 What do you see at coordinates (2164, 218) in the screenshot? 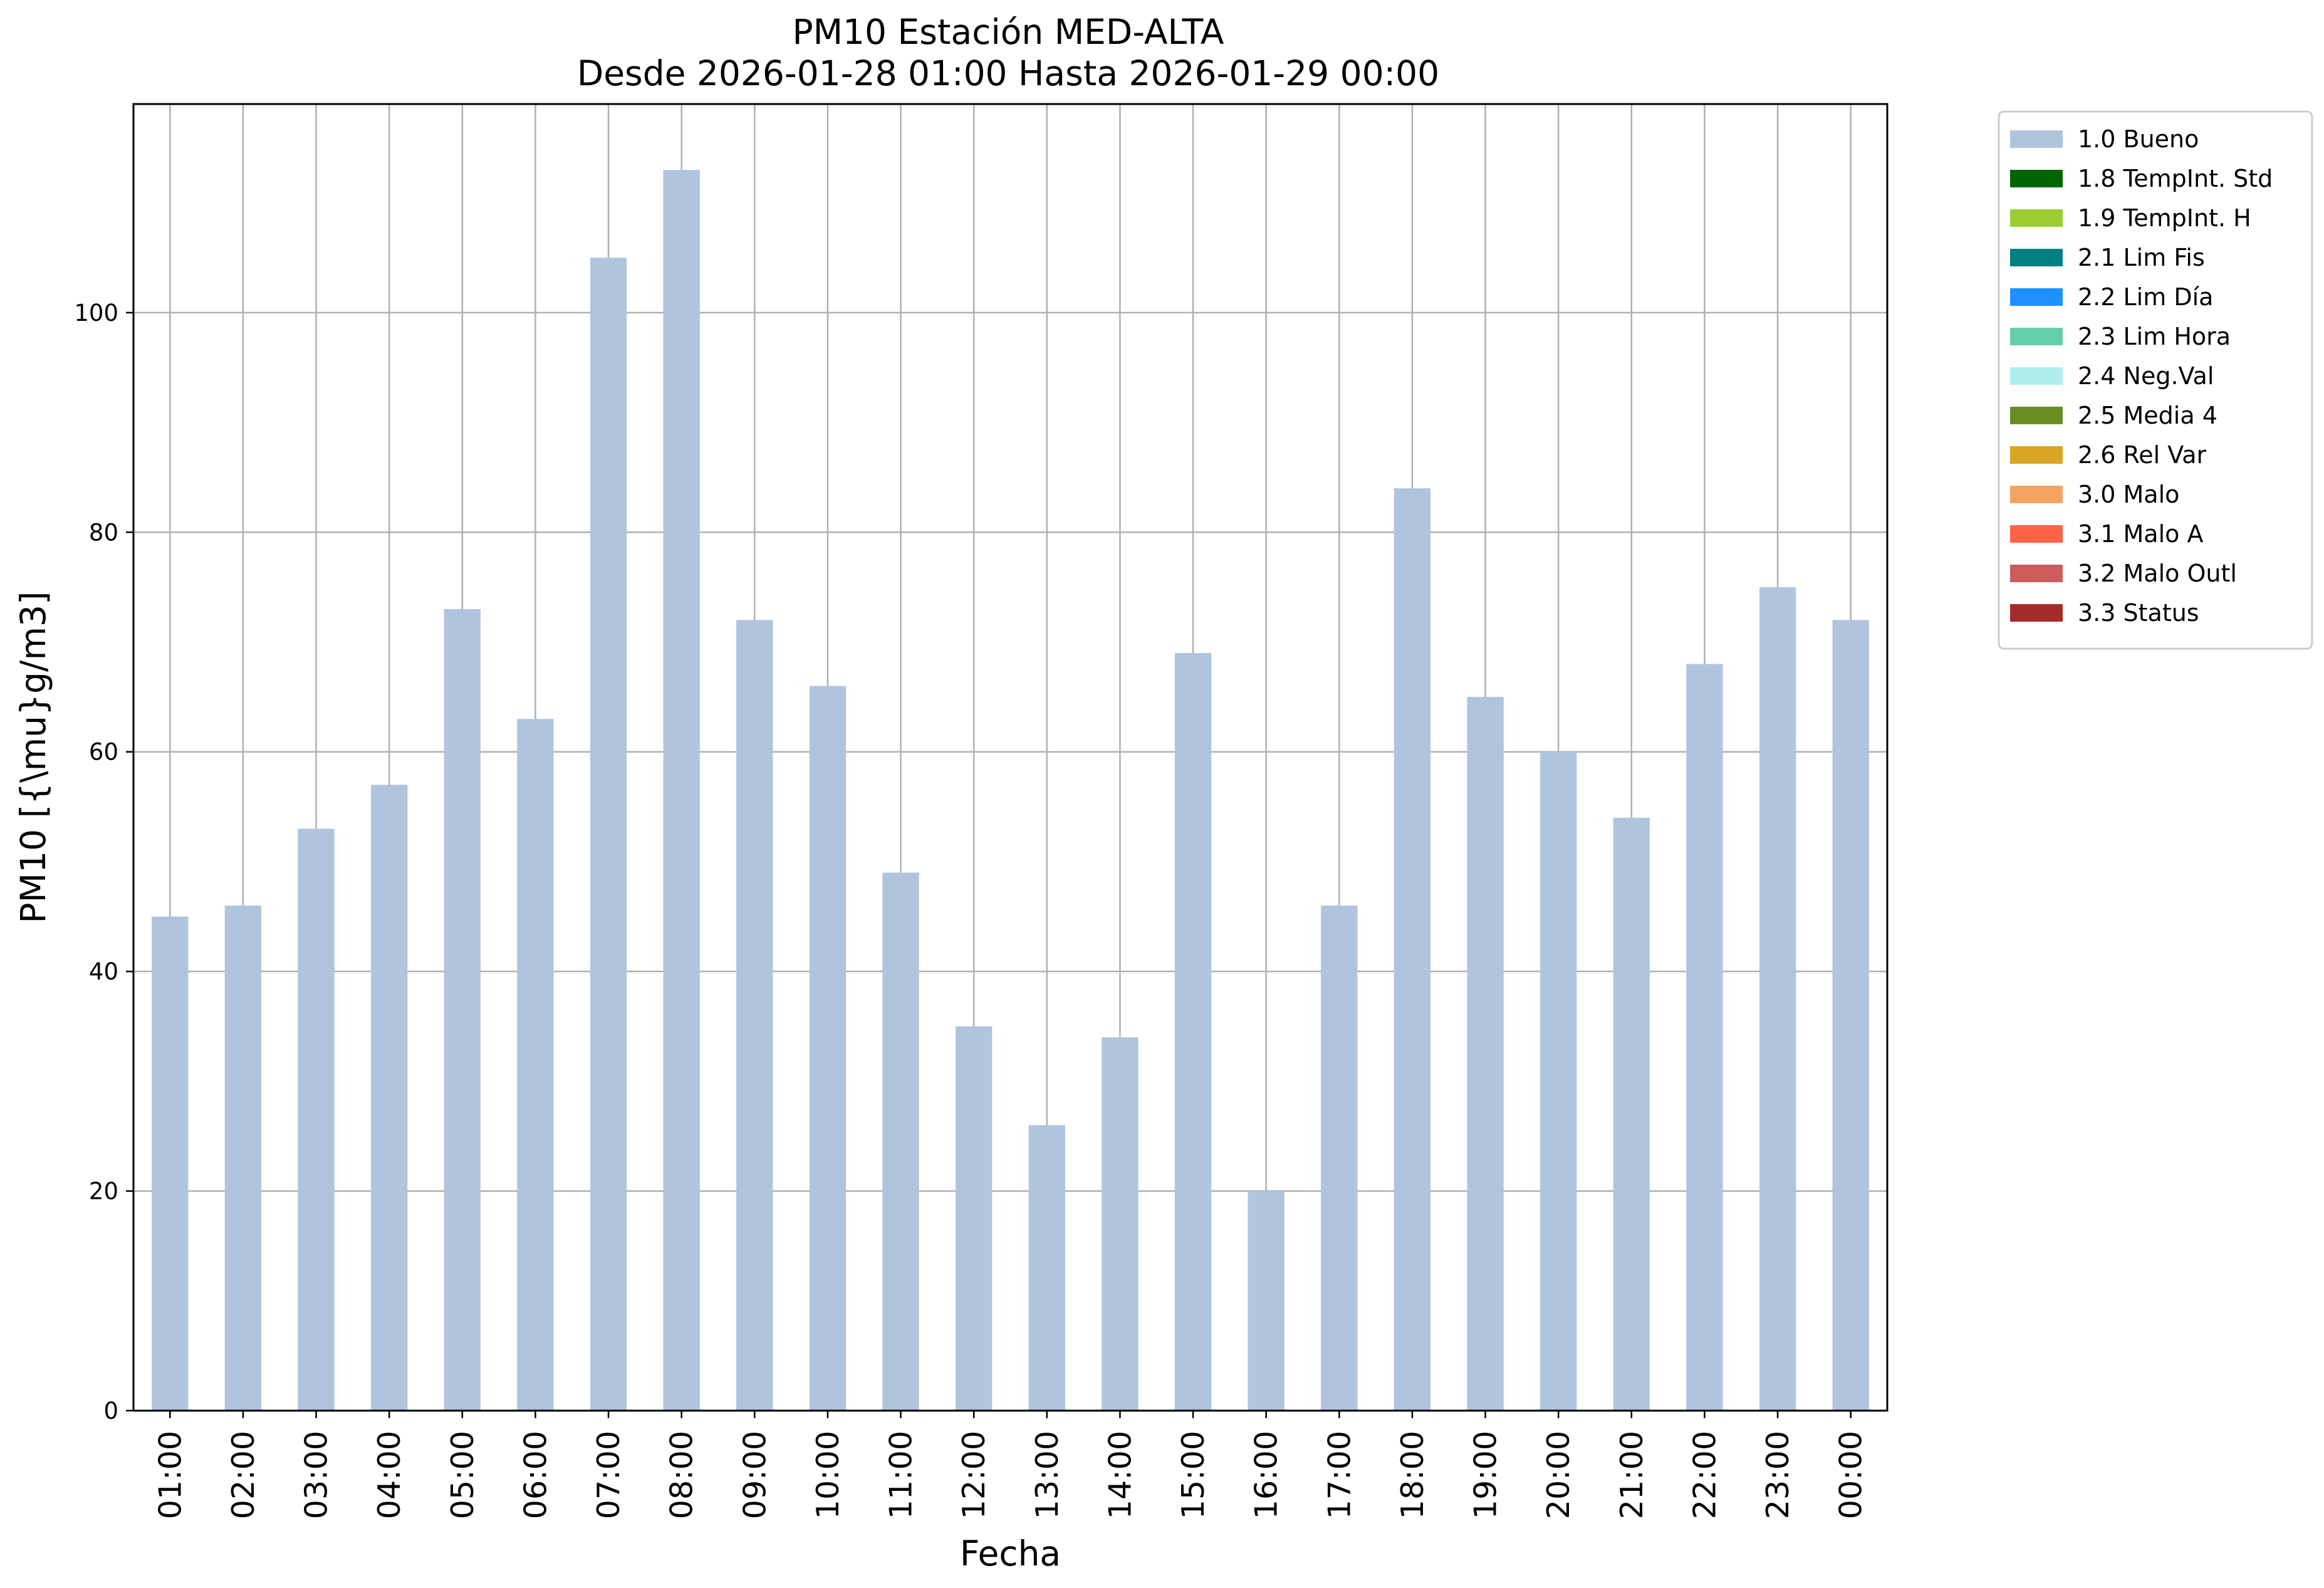
I see `legend-label: 1.9 TempInt. H` at bounding box center [2164, 218].